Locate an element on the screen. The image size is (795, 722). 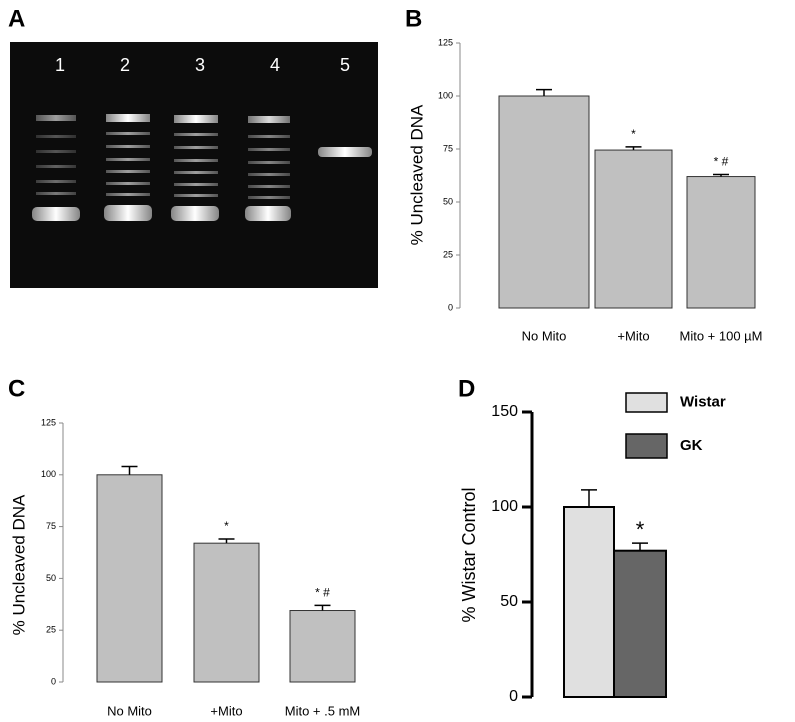
lane-label: 1 is located at coordinates (60, 65).